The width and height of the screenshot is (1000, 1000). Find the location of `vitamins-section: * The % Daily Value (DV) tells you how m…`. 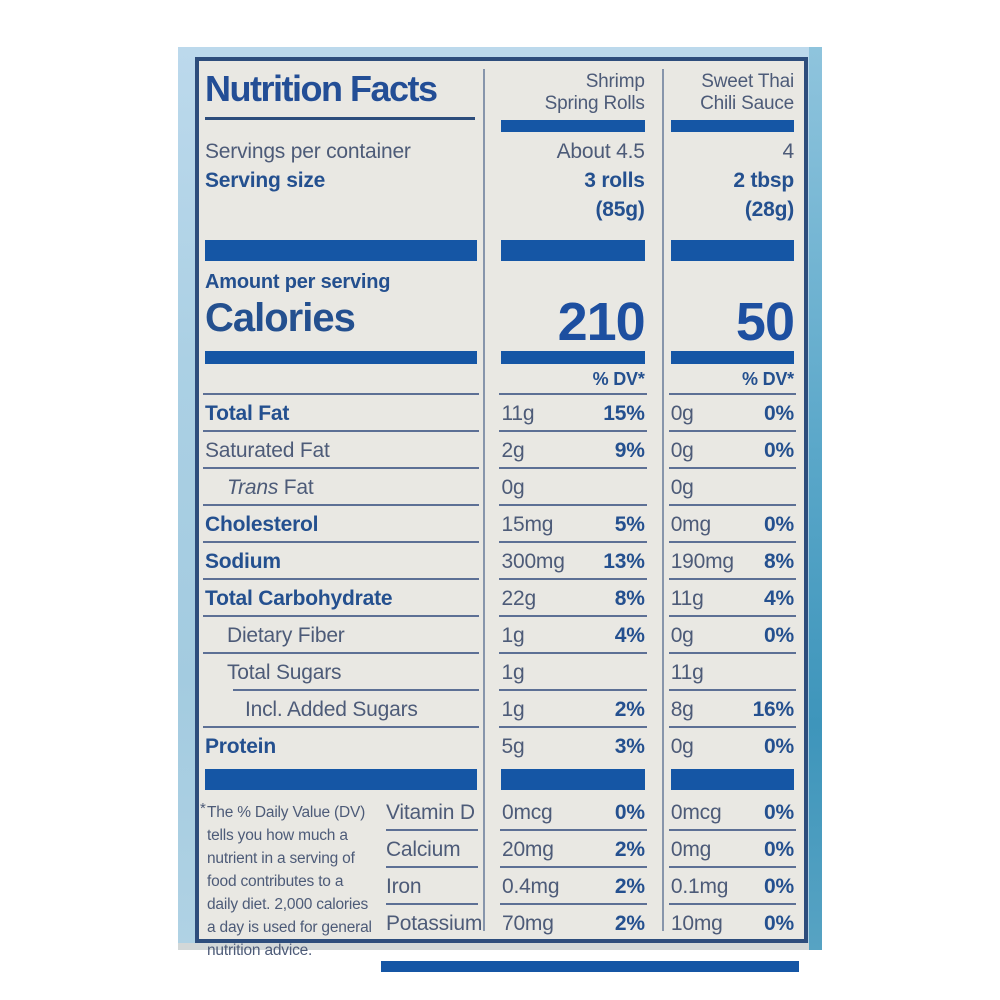

vitamins-section: * The % Daily Value (DV) tells you how m… is located at coordinates (501, 886).